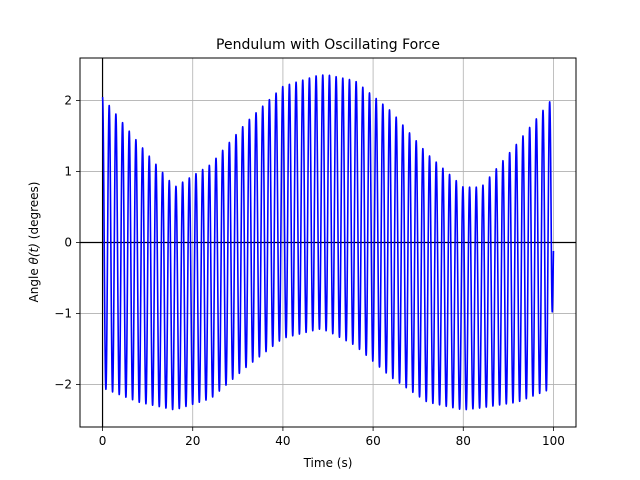  What do you see at coordinates (463, 441) in the screenshot?
I see `x-tick-label: 80` at bounding box center [463, 441].